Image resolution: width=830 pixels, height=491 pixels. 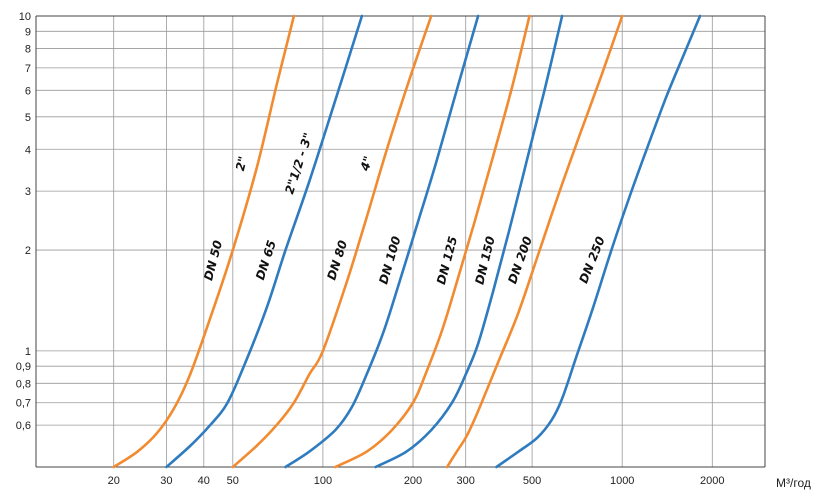 I want to click on y-tick-labels: 0,6 0,7 0,8 0,9 1 2 3 4 5 6 7 8 9 10, so click(x=23, y=221).